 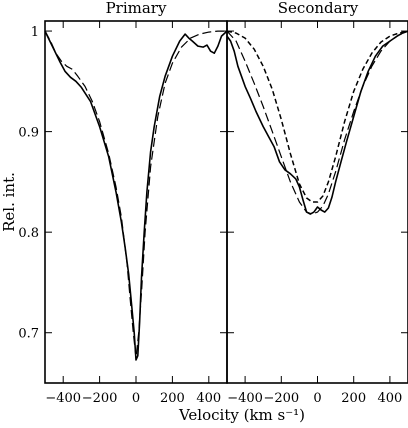 I want to click on secondary-x-tick-label: 0, so click(x=317, y=398).